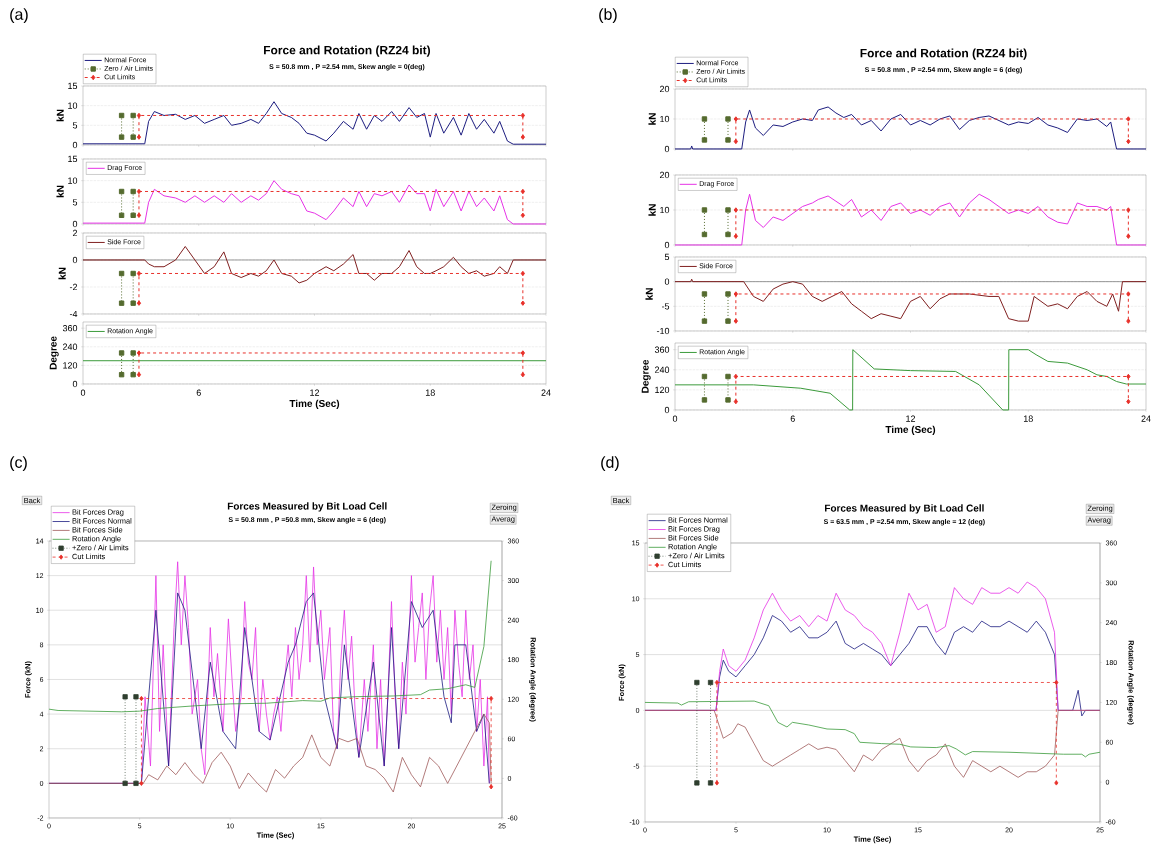 The width and height of the screenshot is (1157, 859). I want to click on y-tick-label: -2, so click(73, 287).